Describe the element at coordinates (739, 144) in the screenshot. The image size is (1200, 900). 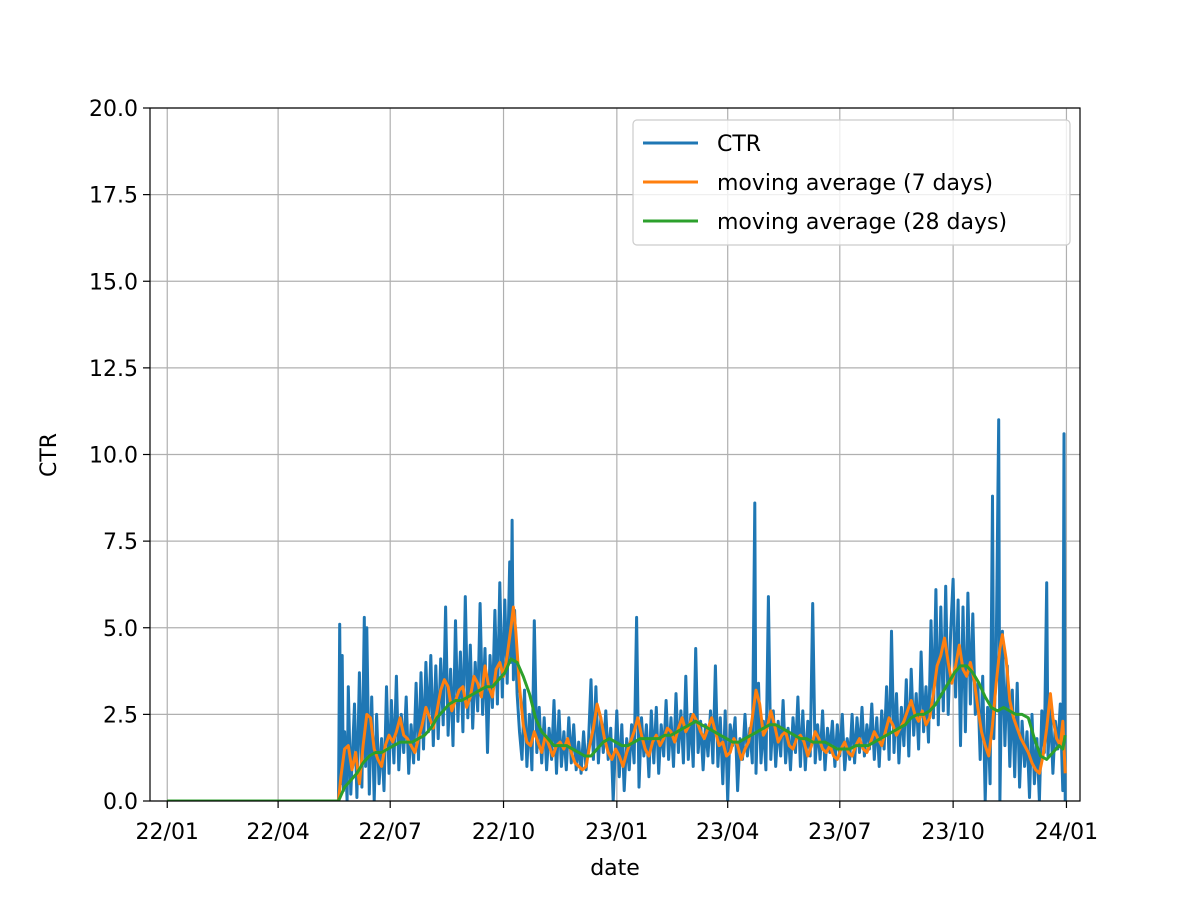
I see `legend-label-0: CTR` at that location.